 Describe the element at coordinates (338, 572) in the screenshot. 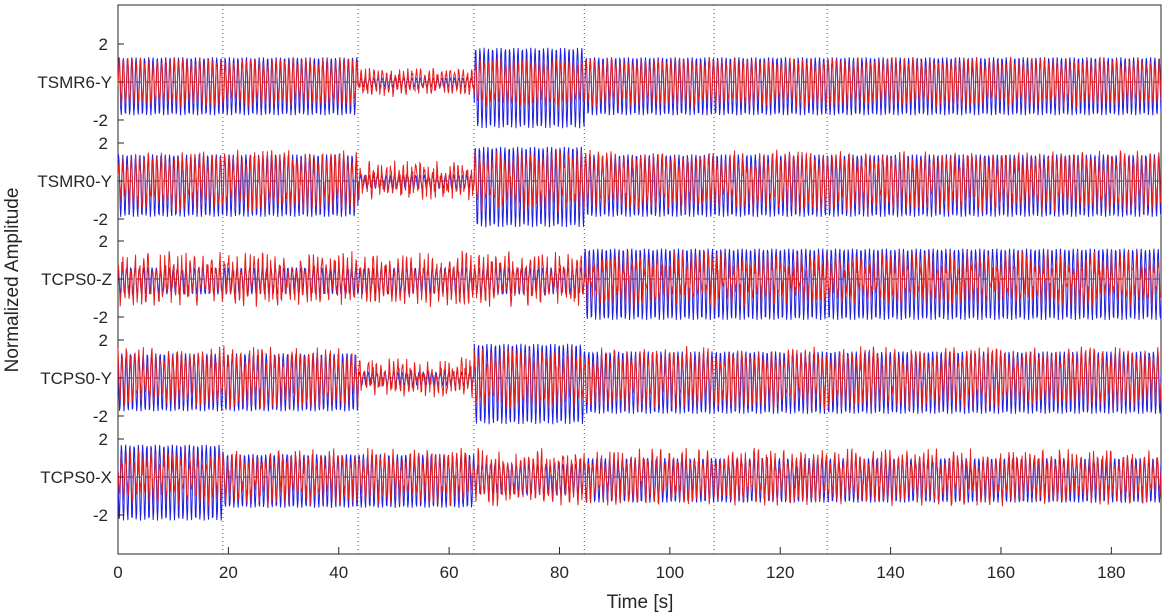

I see `xtick-label-2: 40` at that location.